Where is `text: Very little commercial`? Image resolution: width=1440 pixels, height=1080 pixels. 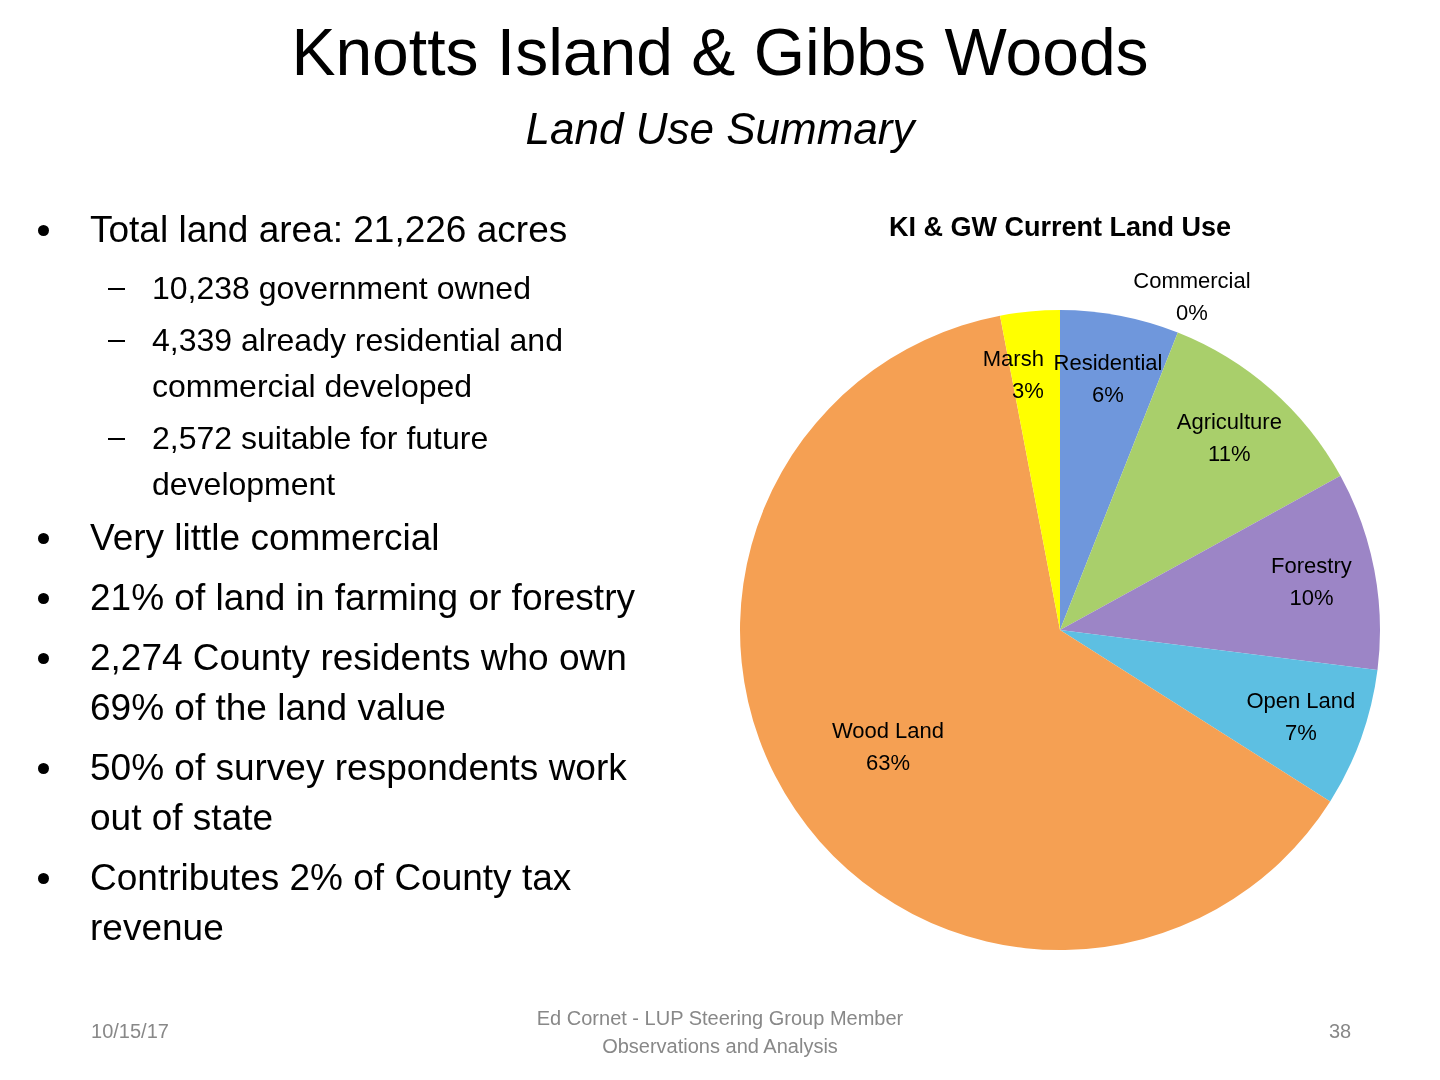
text: Very little commercial is located at coordinates (265, 537).